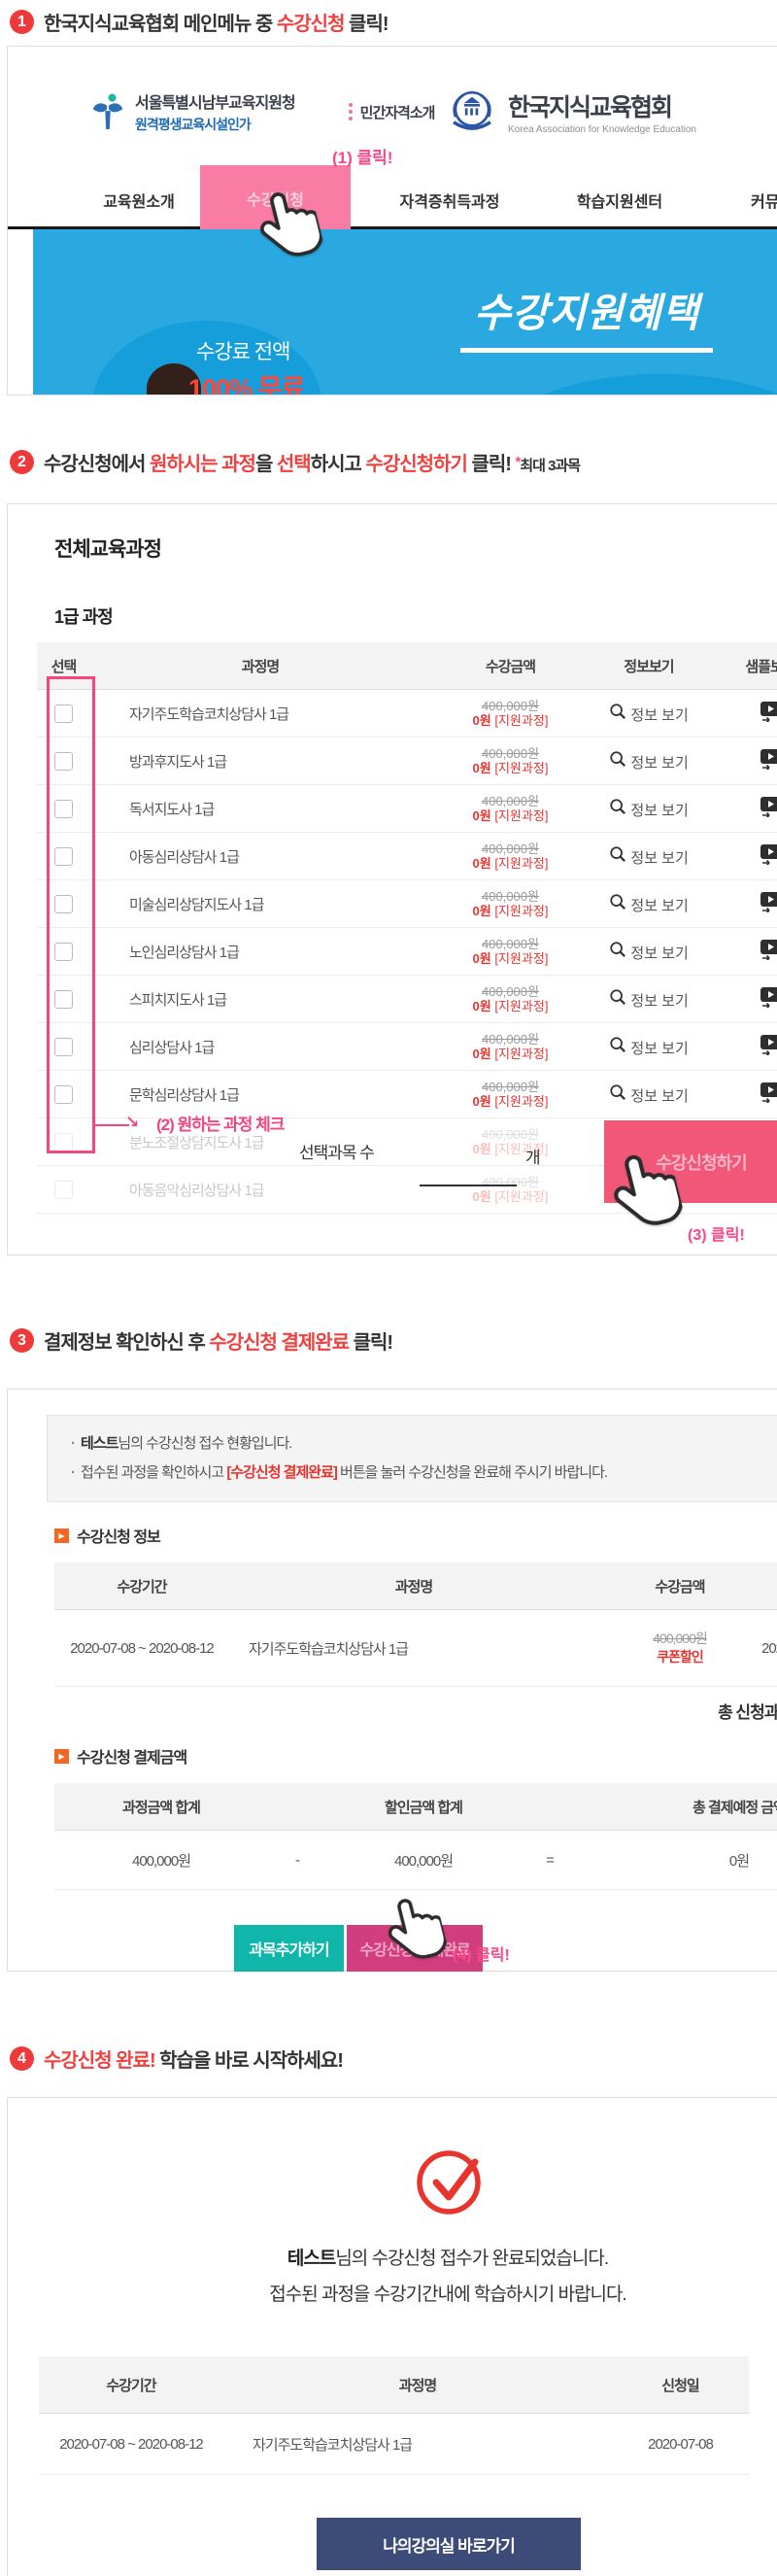  What do you see at coordinates (468, 1186) in the screenshot?
I see `selected-count-input` at bounding box center [468, 1186].